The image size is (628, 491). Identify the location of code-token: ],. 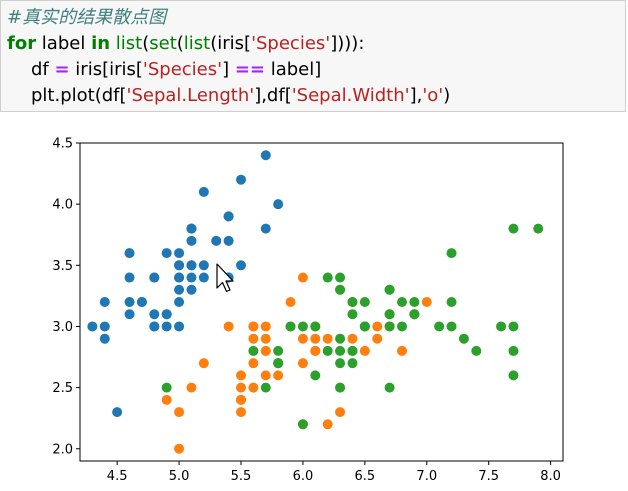
(416, 95).